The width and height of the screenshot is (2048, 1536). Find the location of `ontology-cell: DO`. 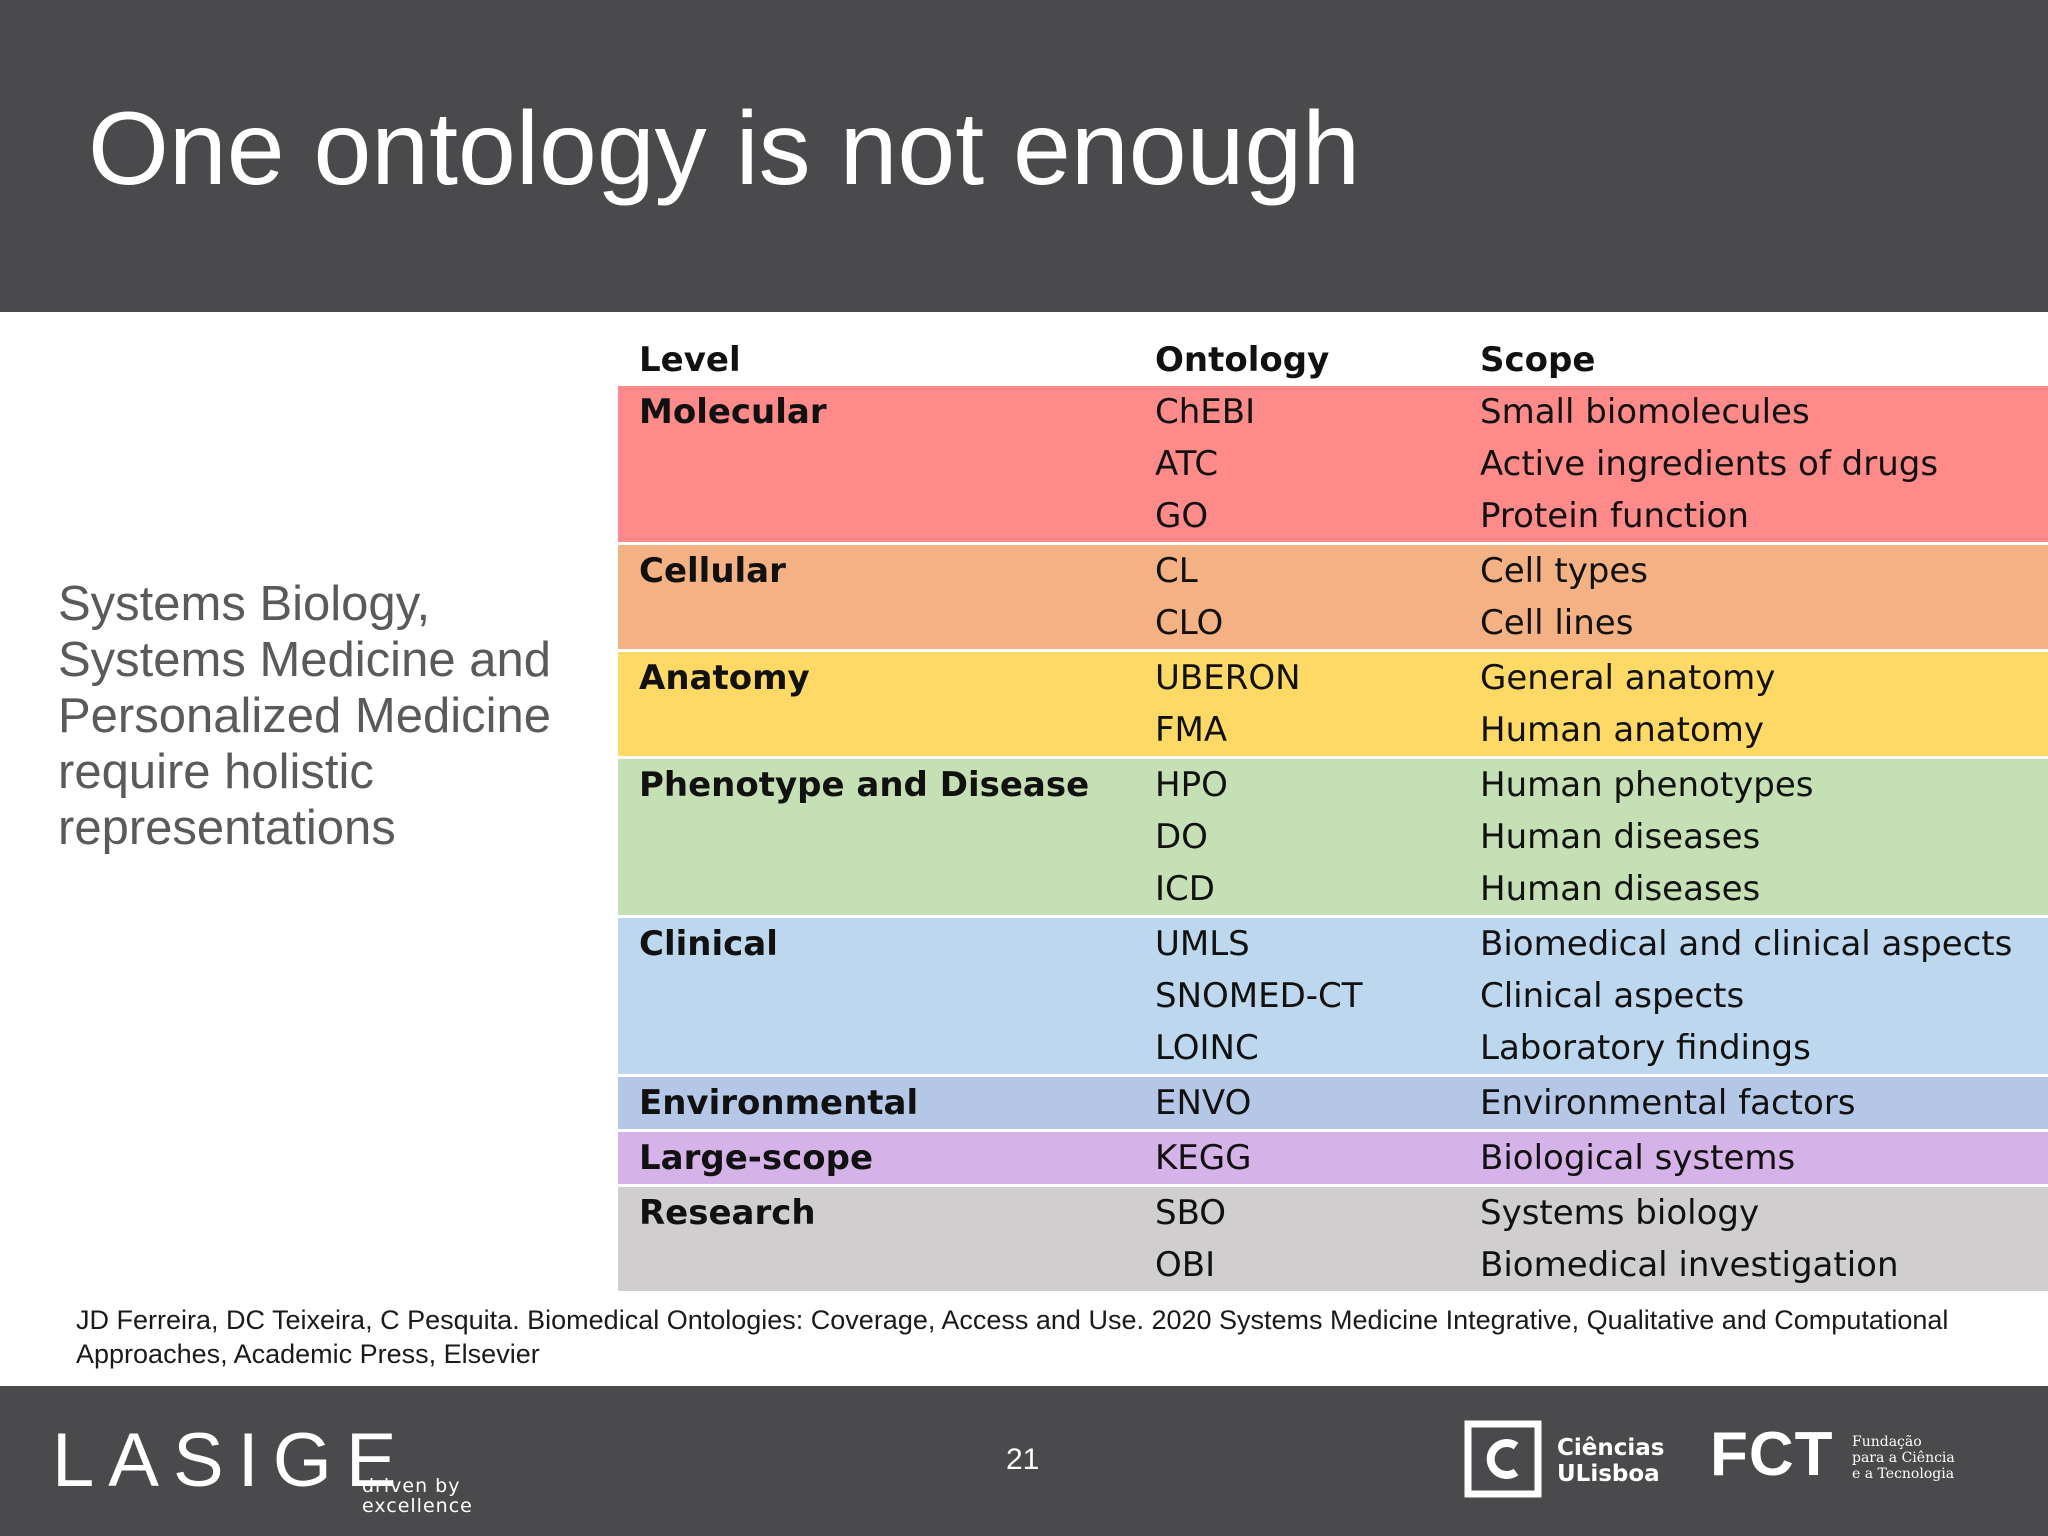

ontology-cell: DO is located at coordinates (1181, 837).